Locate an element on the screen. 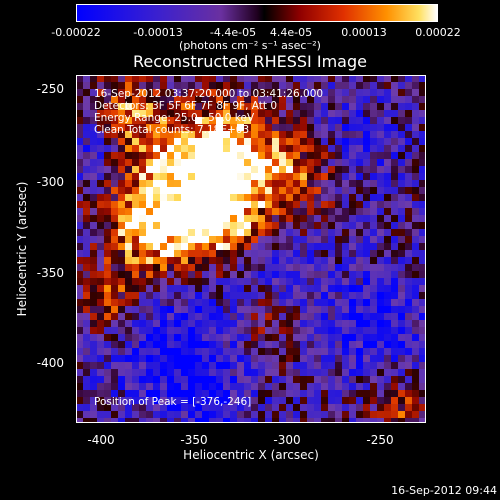 The height and width of the screenshot is (500, 500). annotation-energy-range: Energy Range: 25.0 - 50.0 keV is located at coordinates (174, 118).